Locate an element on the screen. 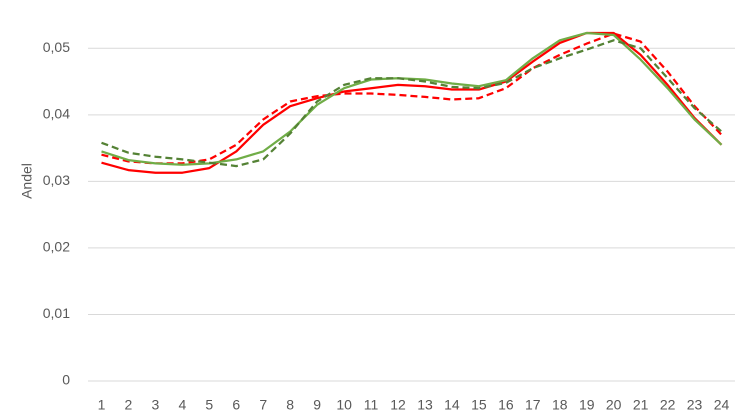 The width and height of the screenshot is (746, 419). x-tick-label: 9 is located at coordinates (317, 405).